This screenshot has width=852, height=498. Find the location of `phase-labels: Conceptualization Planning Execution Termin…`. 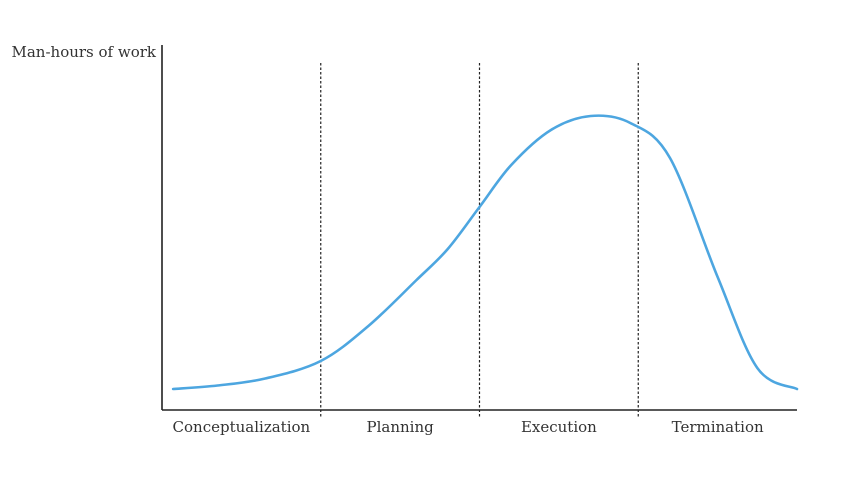

phase-labels: Conceptualization Planning Execution Termin… is located at coordinates (468, 427).